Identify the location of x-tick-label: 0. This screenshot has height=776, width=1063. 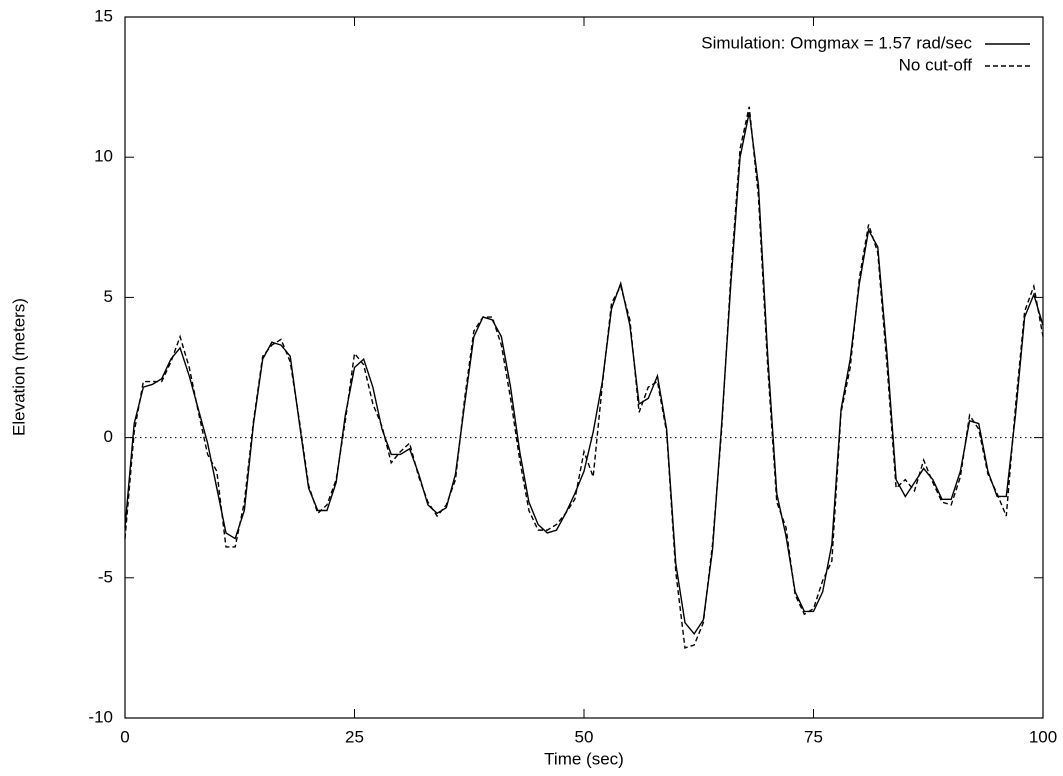
(124, 736).